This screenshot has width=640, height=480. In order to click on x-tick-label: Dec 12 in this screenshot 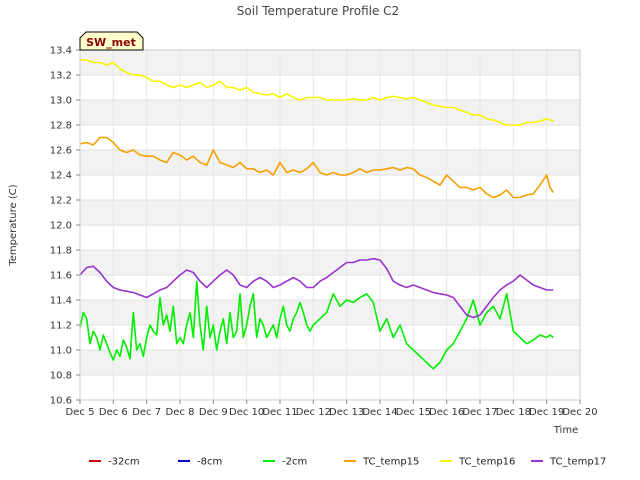, I will do `click(313, 412)`.